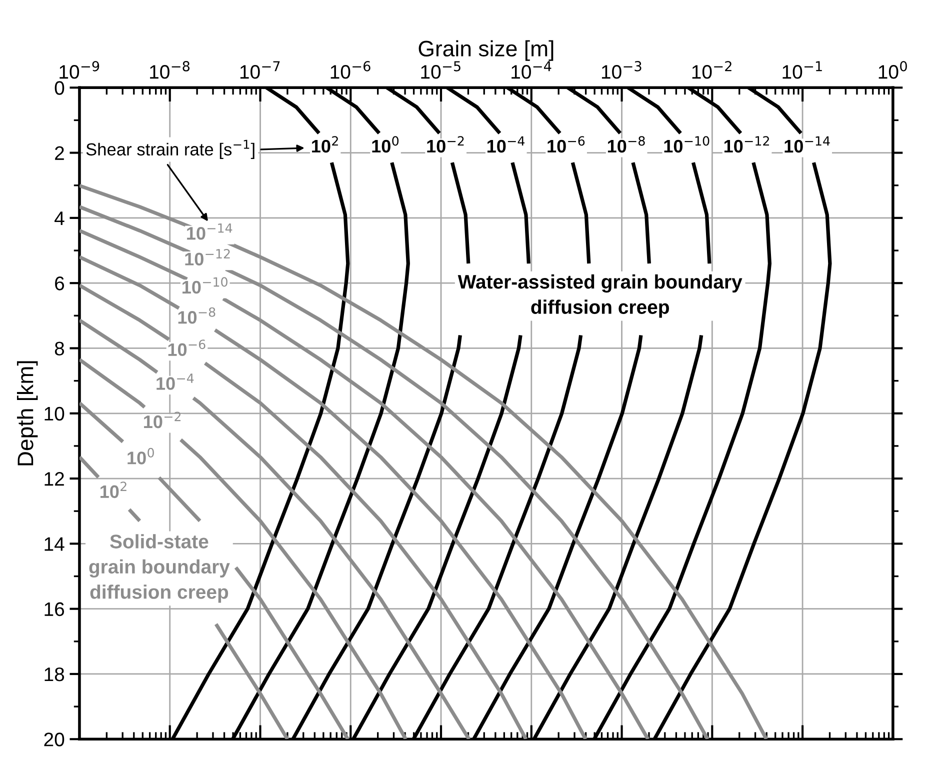 This screenshot has height=762, width=935. I want to click on y-tick-label: 20, so click(54, 739).